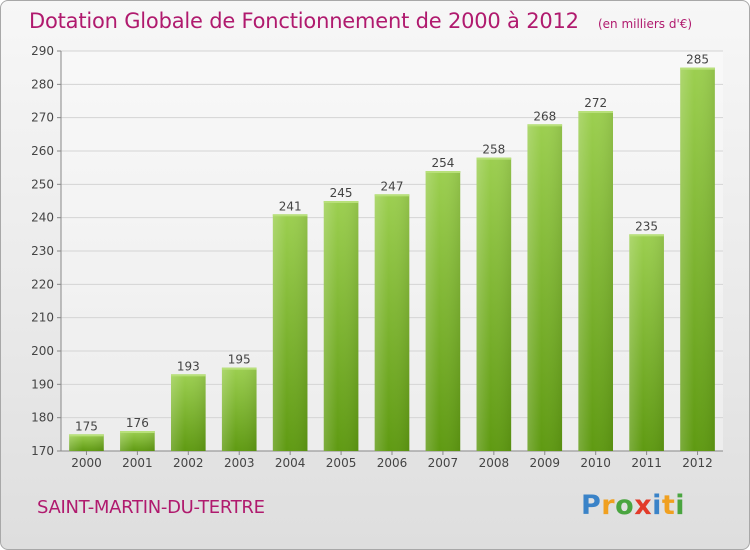 The width and height of the screenshot is (750, 550). I want to click on bar-top-2004, so click(290, 215).